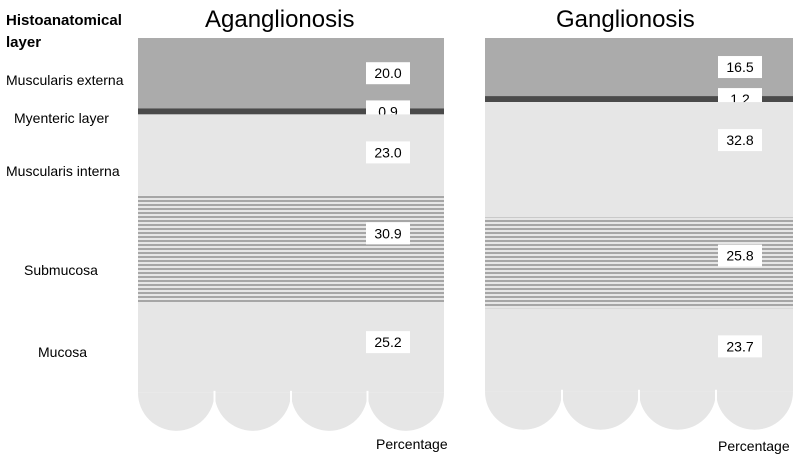 The image size is (800, 460). What do you see at coordinates (65, 80) in the screenshot?
I see `row-label-muscularis-externa: Muscularis externa` at bounding box center [65, 80].